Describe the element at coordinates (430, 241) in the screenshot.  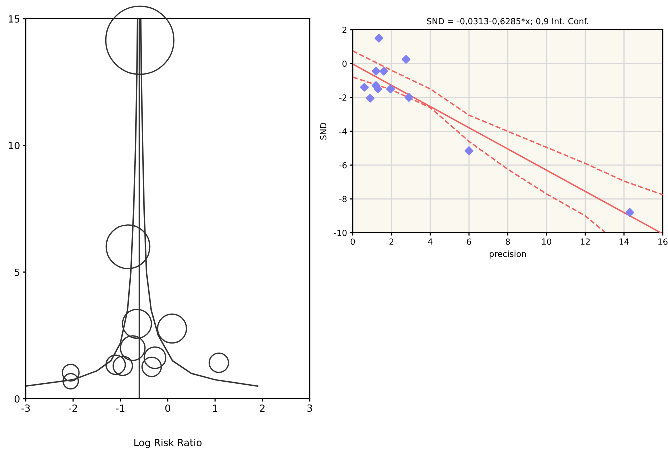
I see `x-tick-label: 4` at that location.